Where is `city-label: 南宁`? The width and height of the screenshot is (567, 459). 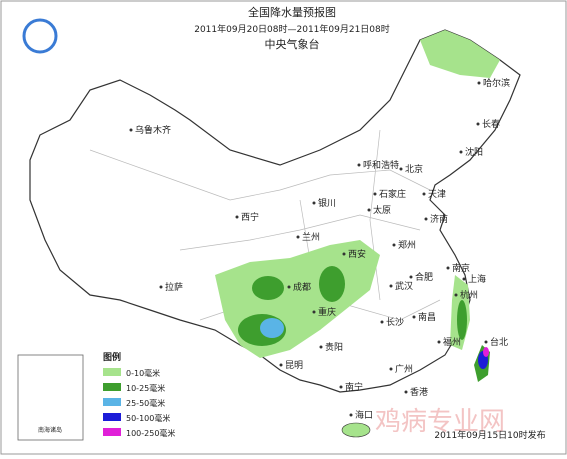
city-label: 南宁 is located at coordinates (354, 387).